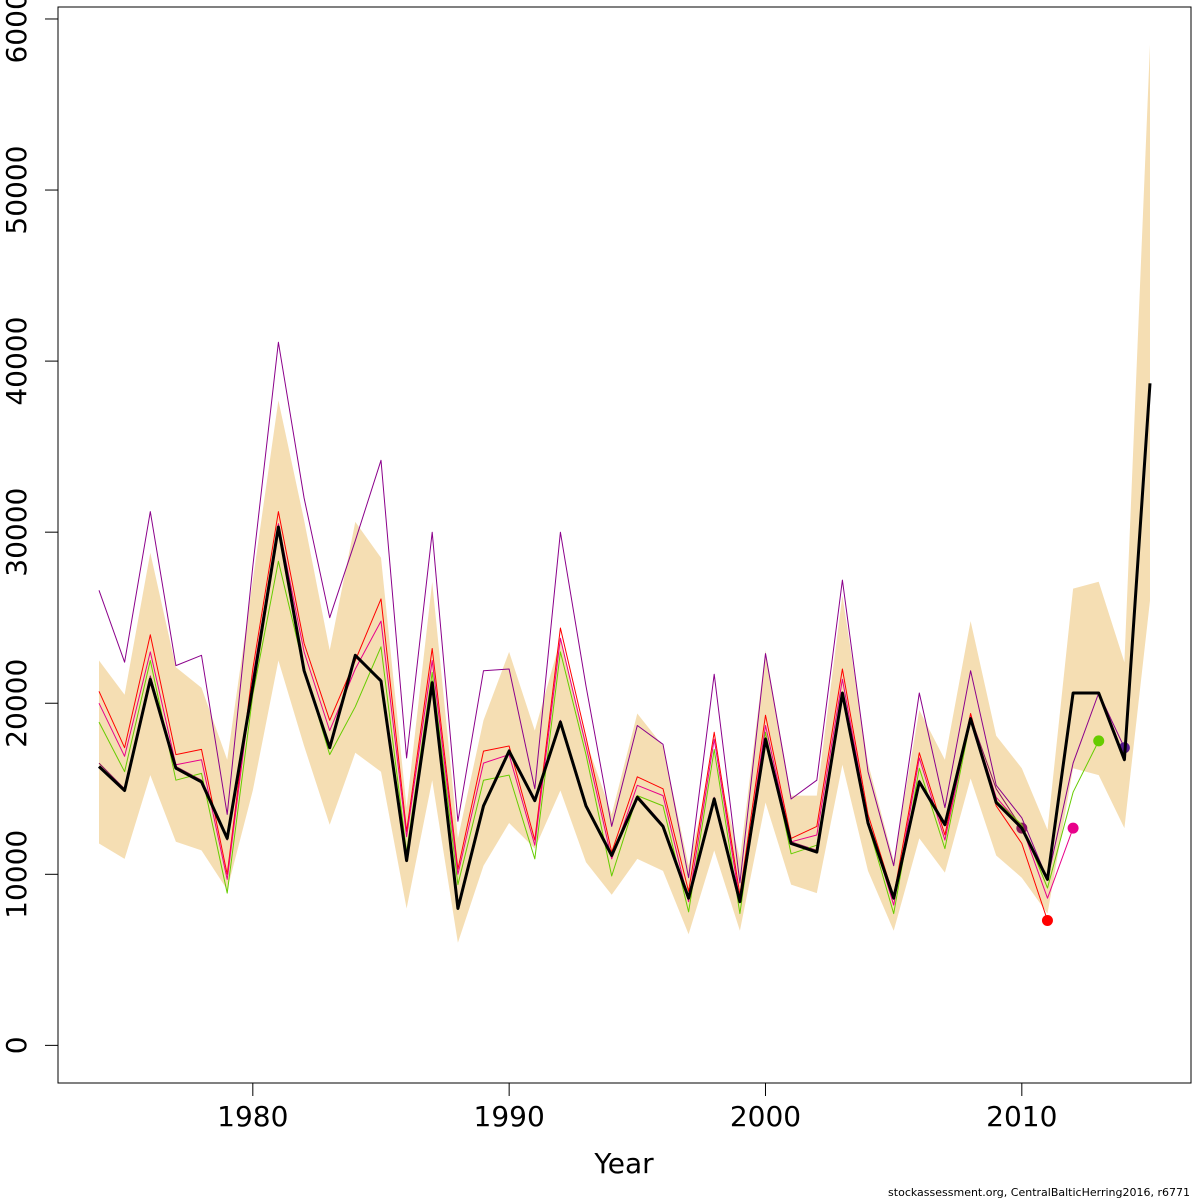 Image resolution: width=1200 pixels, height=1200 pixels. Describe the element at coordinates (16, 532) in the screenshot. I see `y-tick-label: 30000` at that location.